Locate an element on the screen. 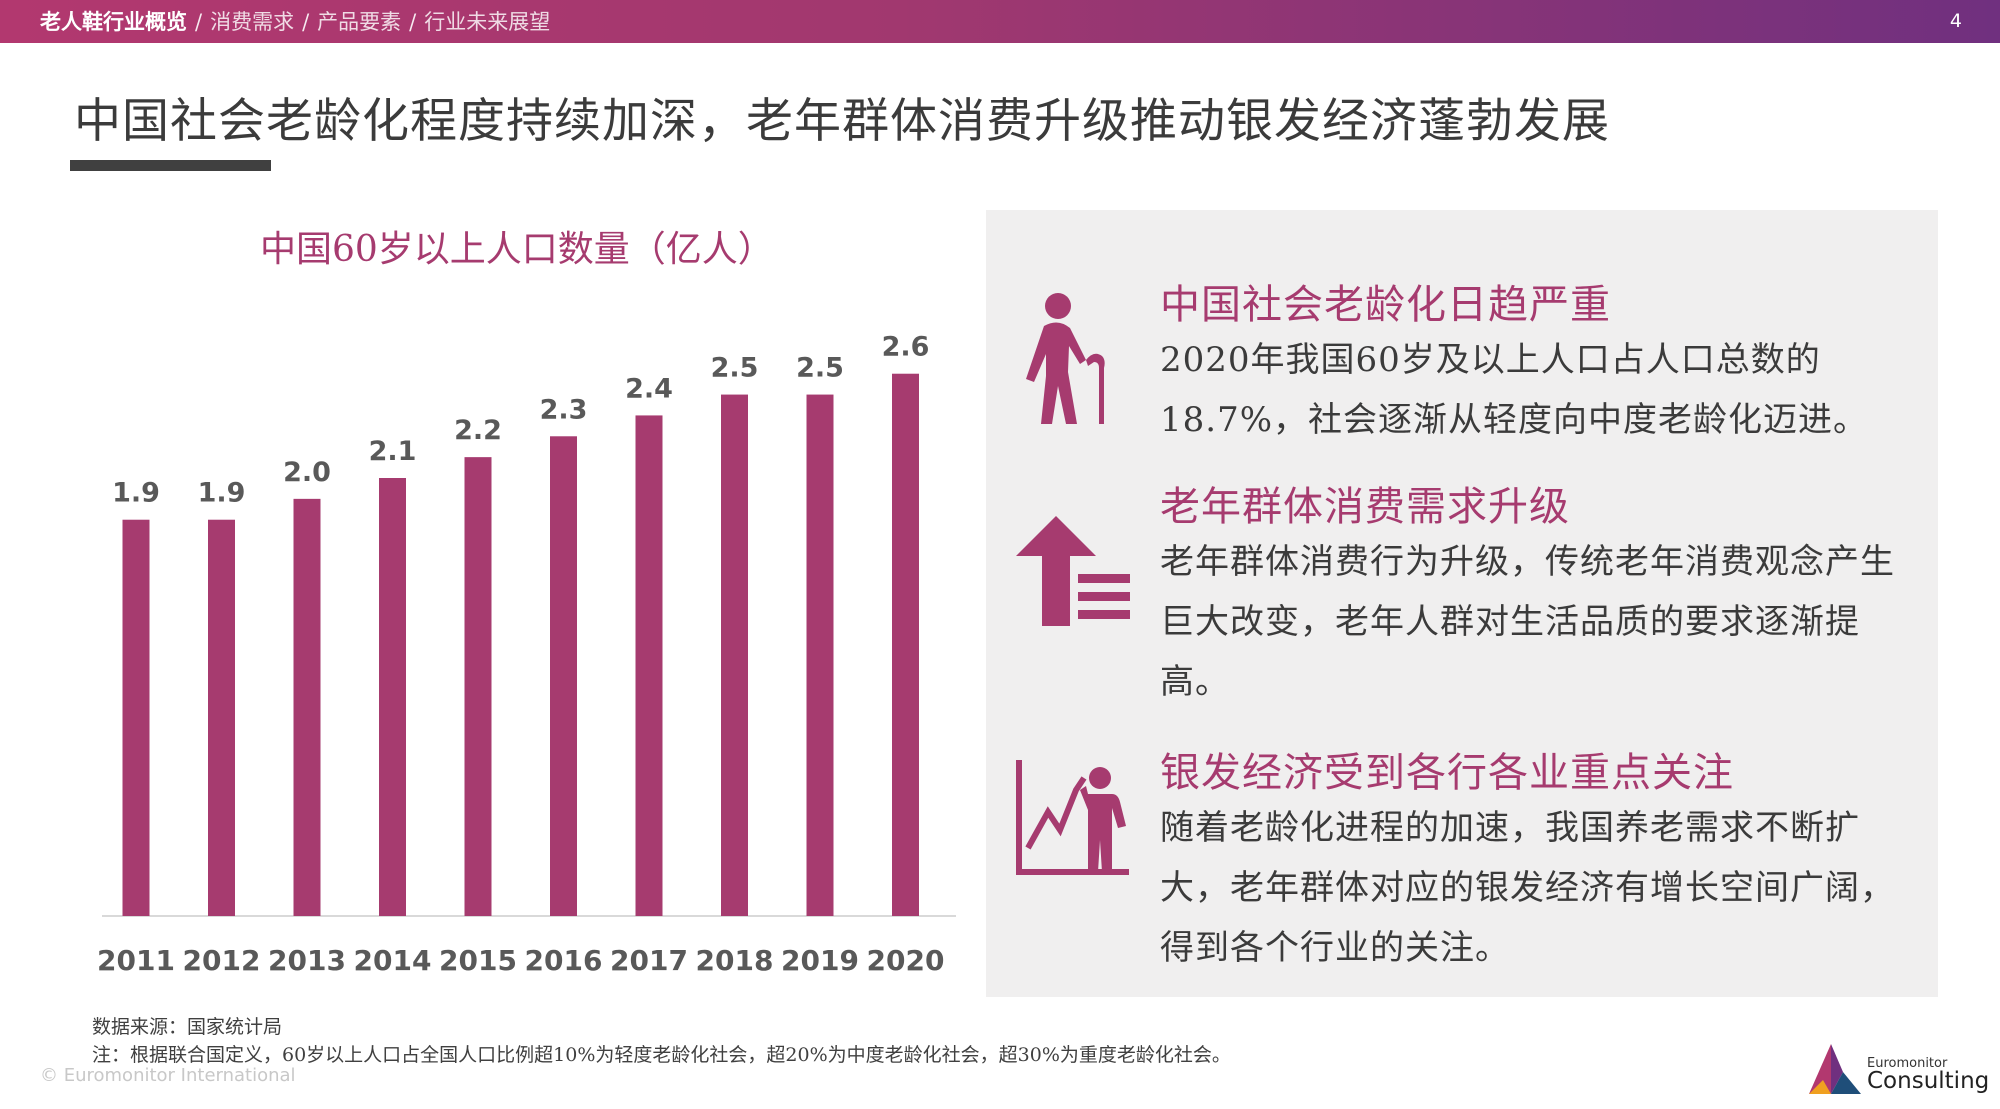  item-heading: 银发经济受到各行各业重点关注 is located at coordinates (1447, 773).